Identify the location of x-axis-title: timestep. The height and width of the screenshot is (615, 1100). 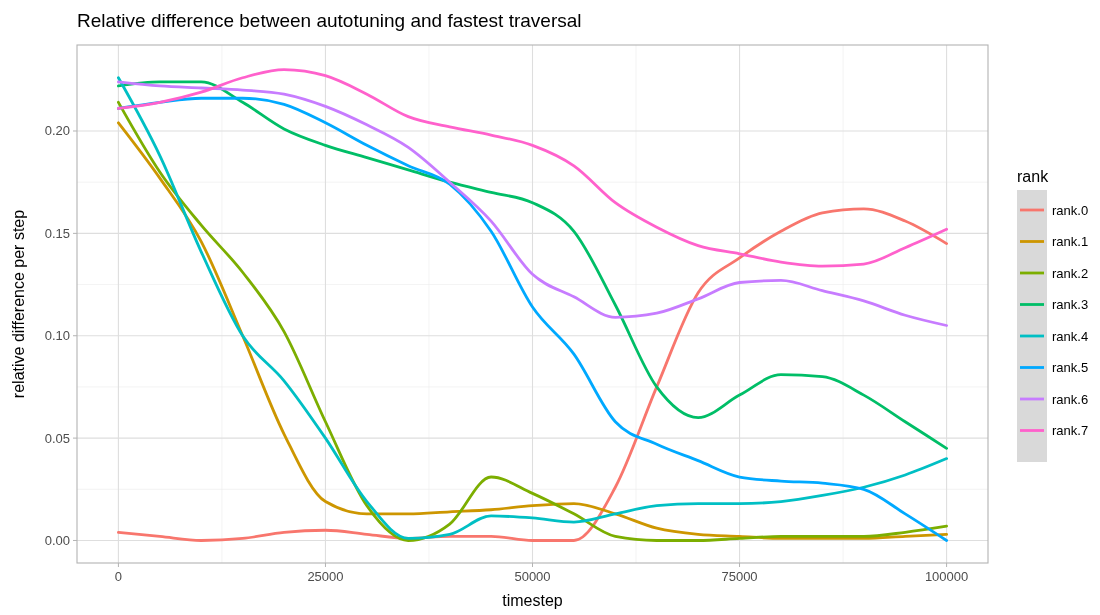
(532, 600).